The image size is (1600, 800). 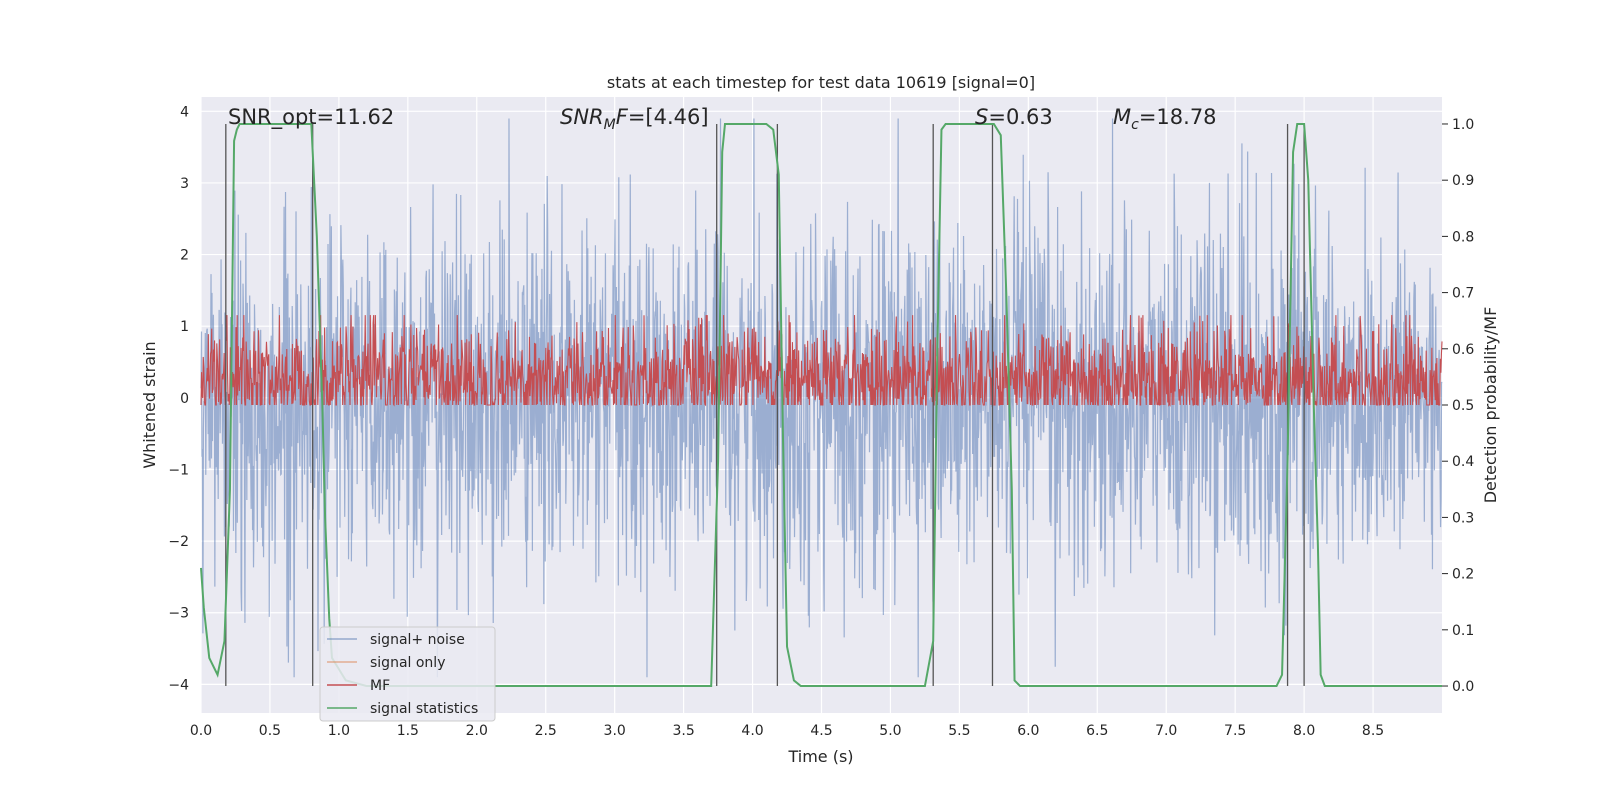 What do you see at coordinates (178, 398) in the screenshot?
I see `y-axis-ticks: 4 3 2 1 0 −1 −2 −3 −4` at bounding box center [178, 398].